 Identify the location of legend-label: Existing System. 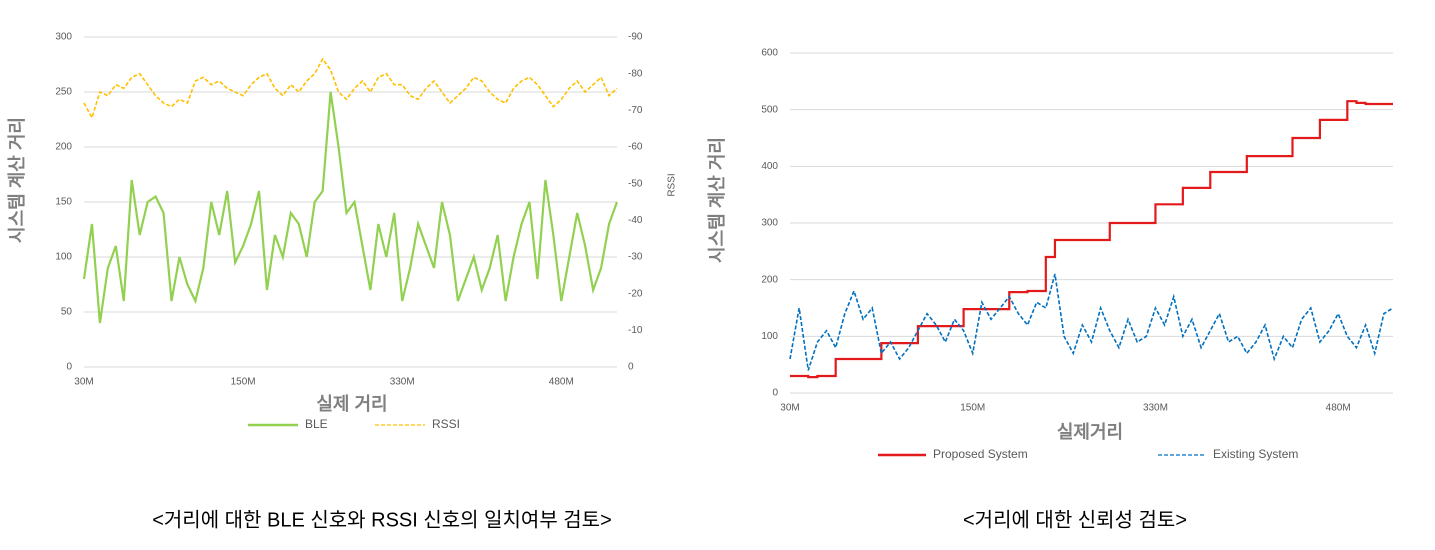
(1255, 454).